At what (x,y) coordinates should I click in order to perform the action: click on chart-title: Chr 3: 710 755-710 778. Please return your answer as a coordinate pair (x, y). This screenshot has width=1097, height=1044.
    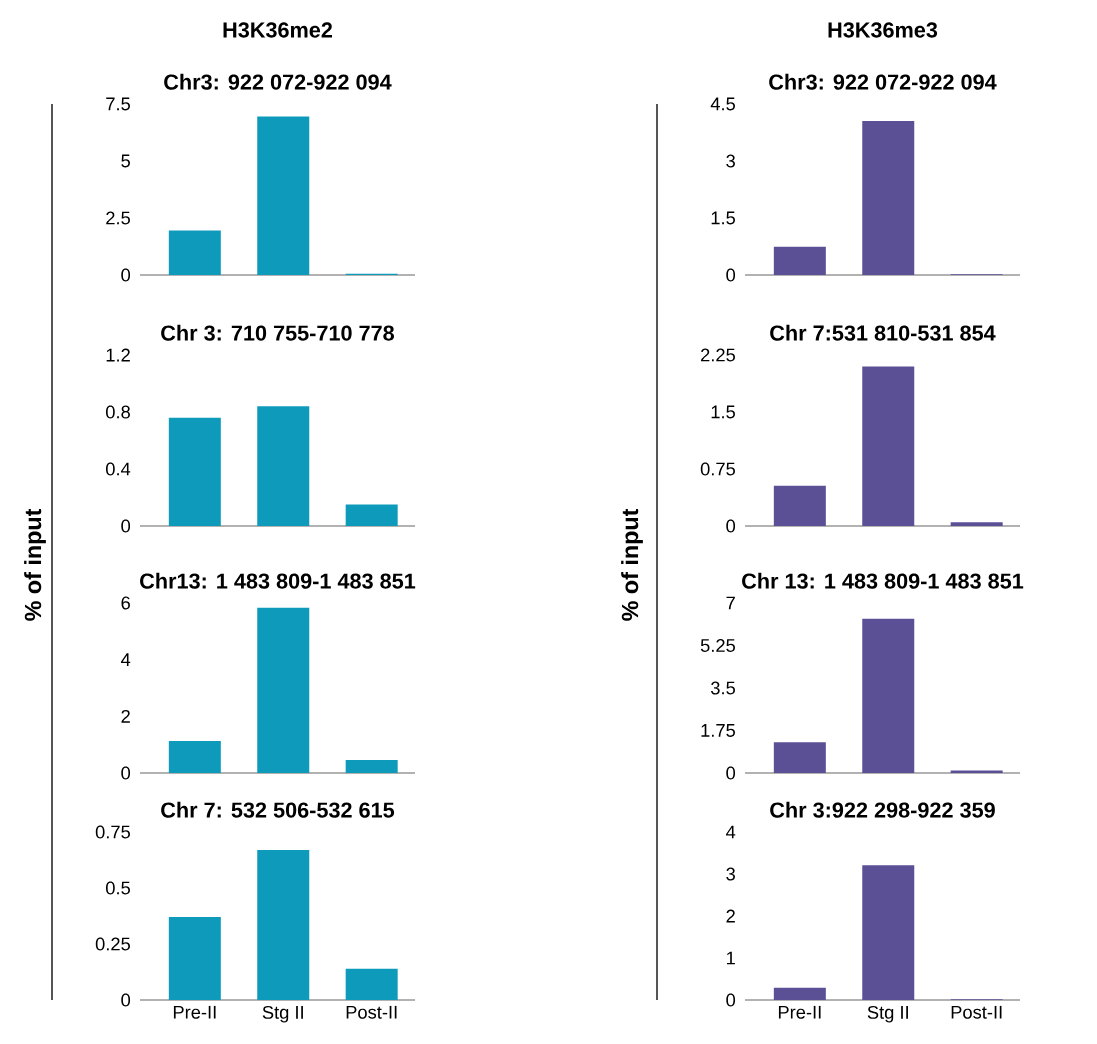
    Looking at the image, I should click on (278, 332).